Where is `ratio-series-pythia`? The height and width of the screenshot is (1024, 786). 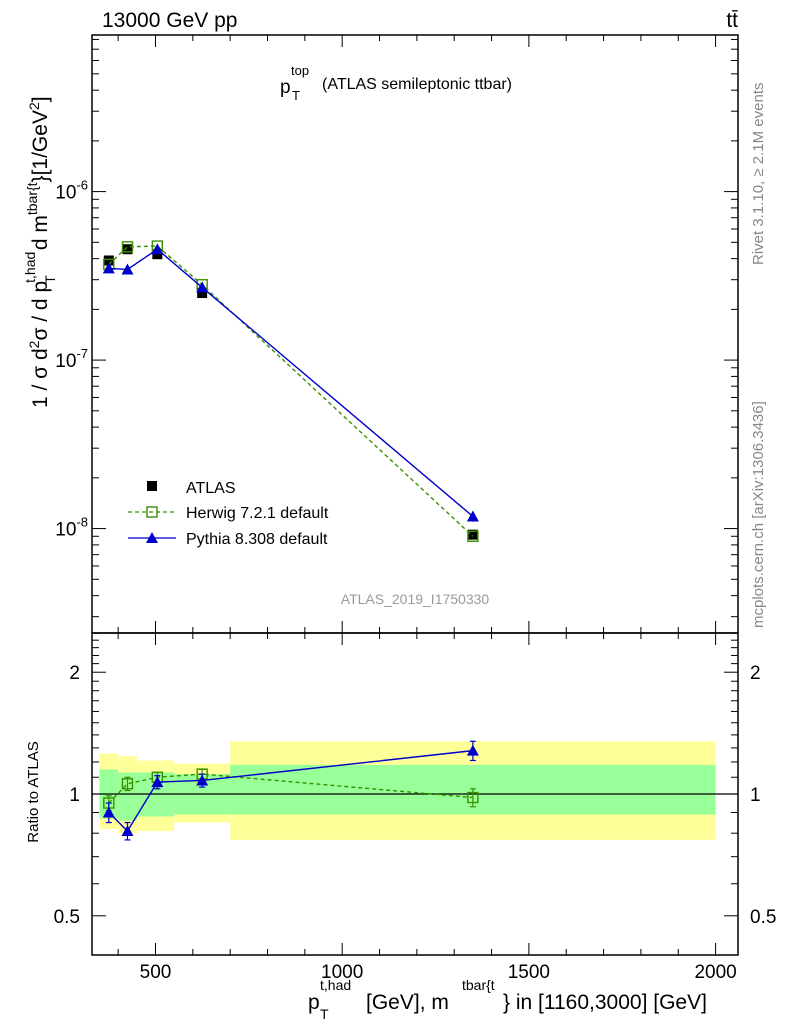 ratio-series-pythia is located at coordinates (290, 790).